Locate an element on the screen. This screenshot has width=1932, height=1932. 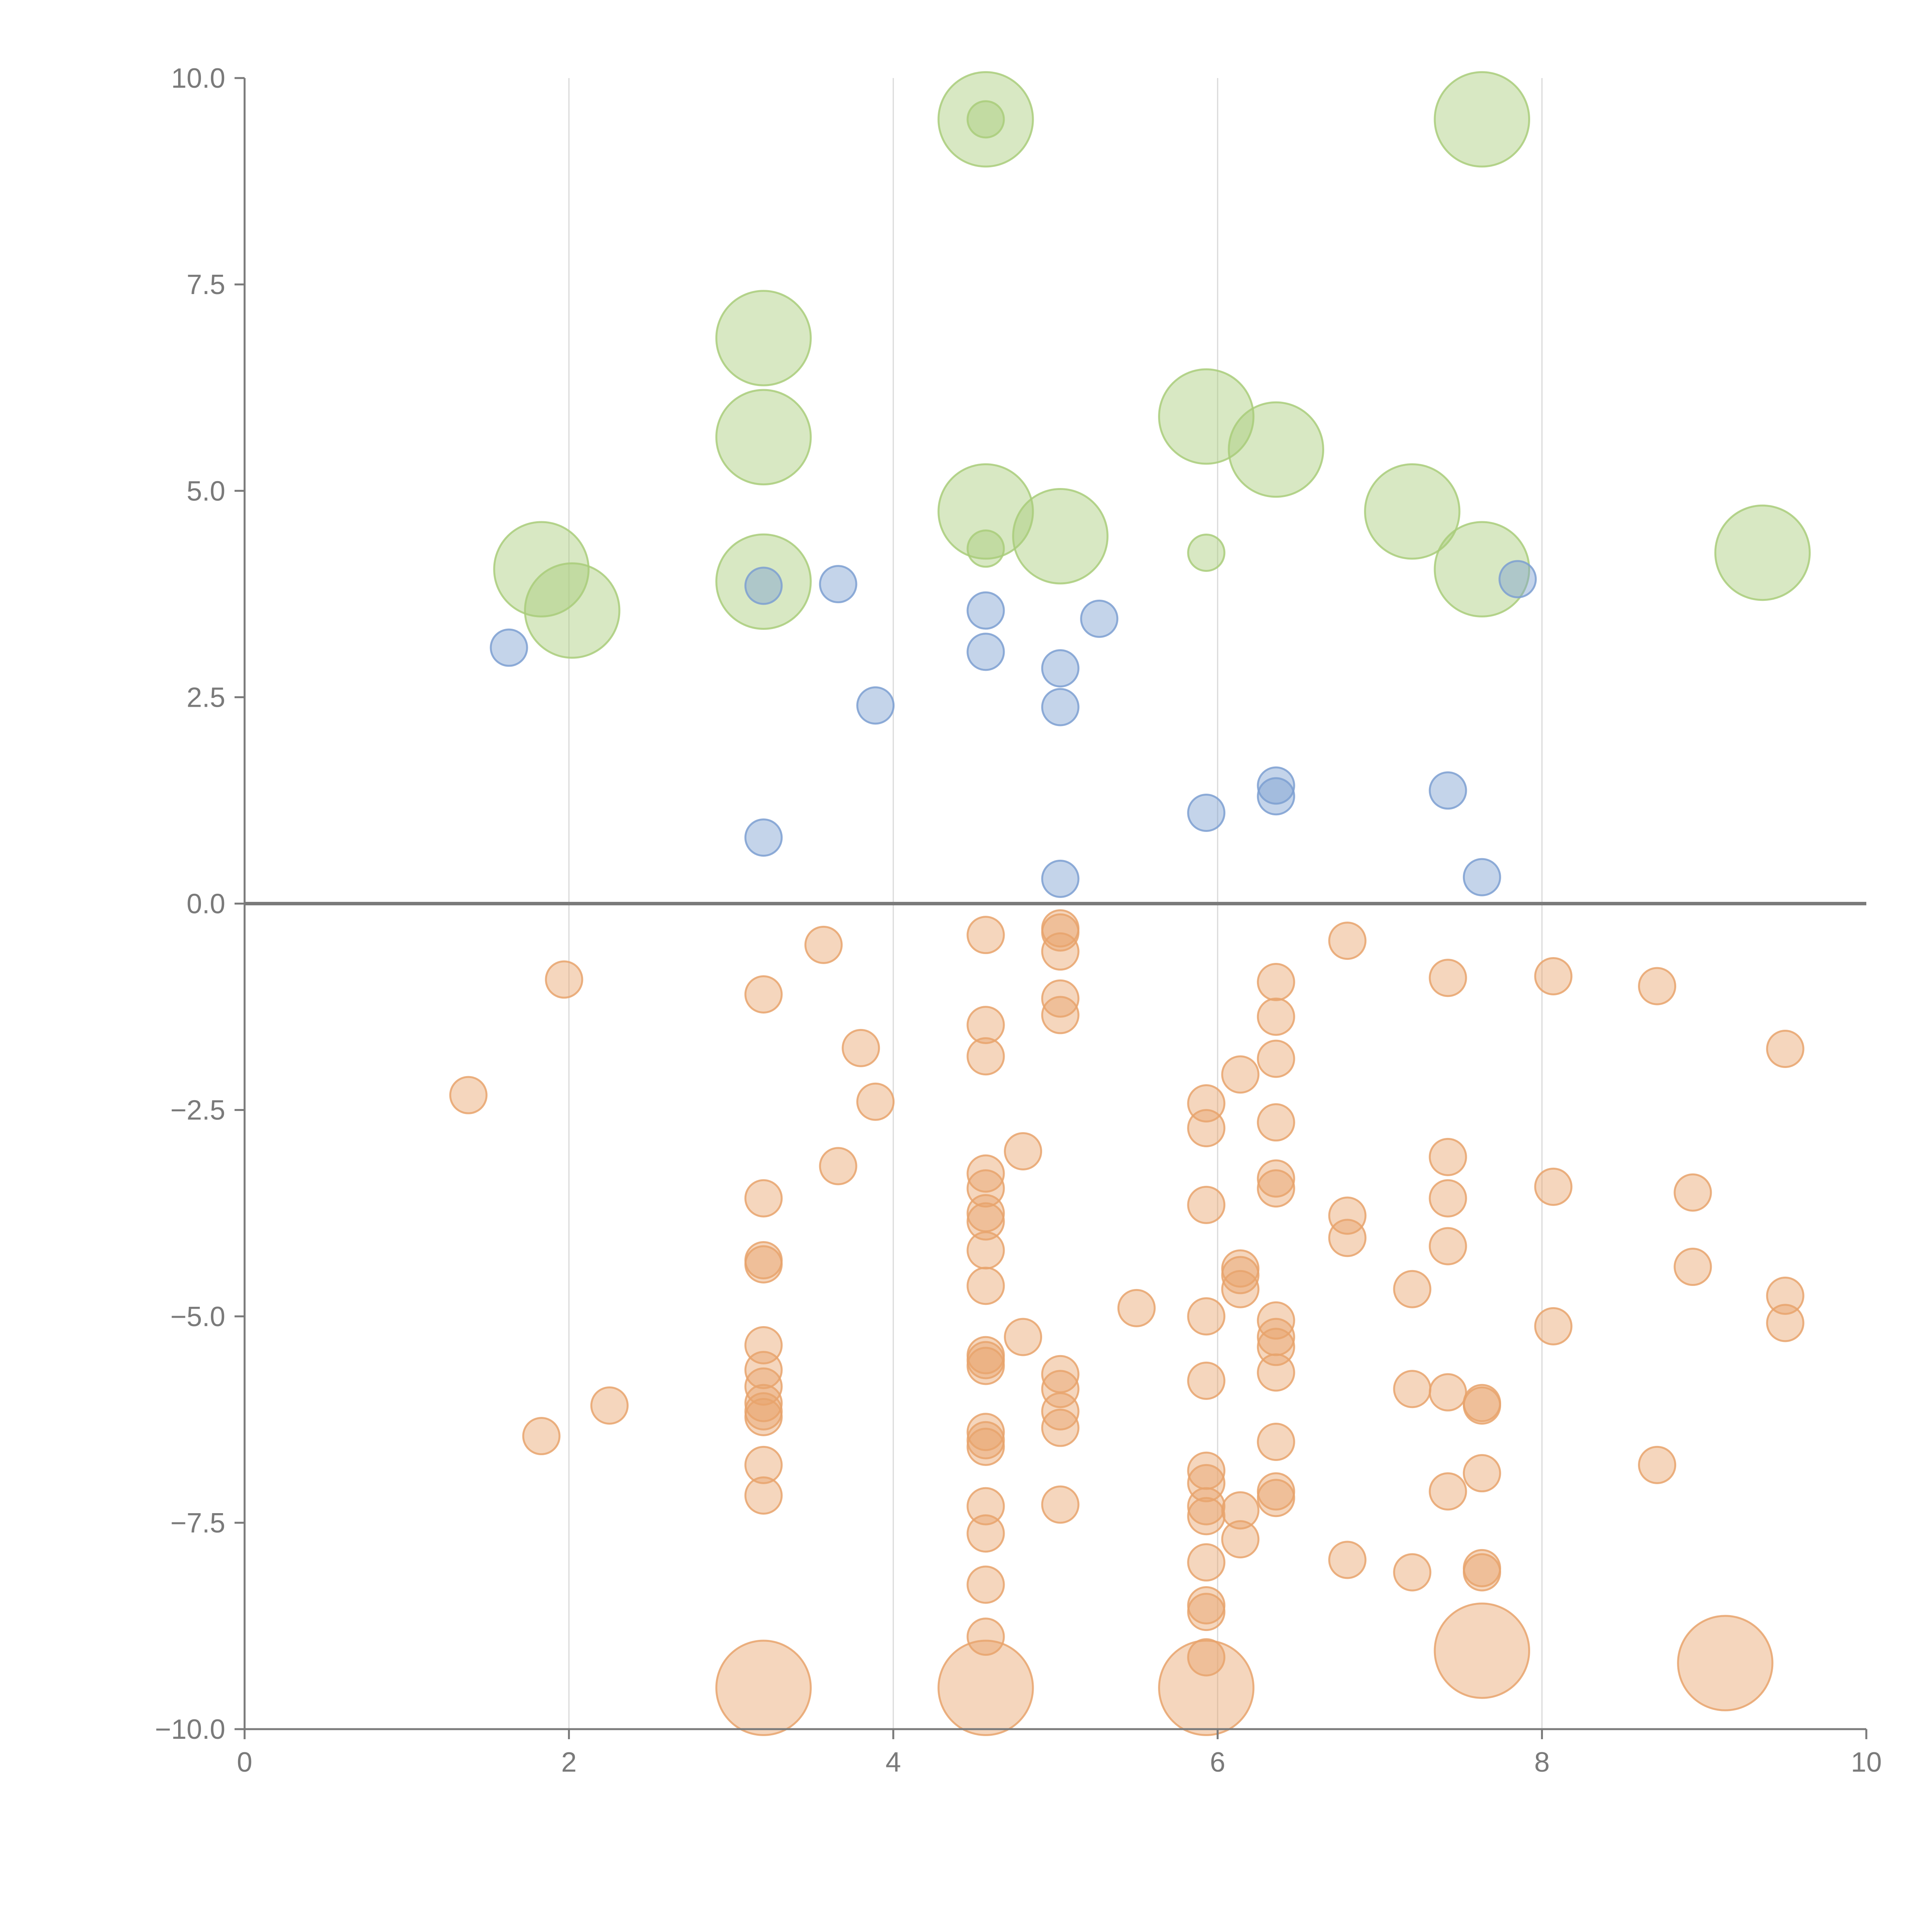
y-tick-label: 7.5 is located at coordinates (206, 284).